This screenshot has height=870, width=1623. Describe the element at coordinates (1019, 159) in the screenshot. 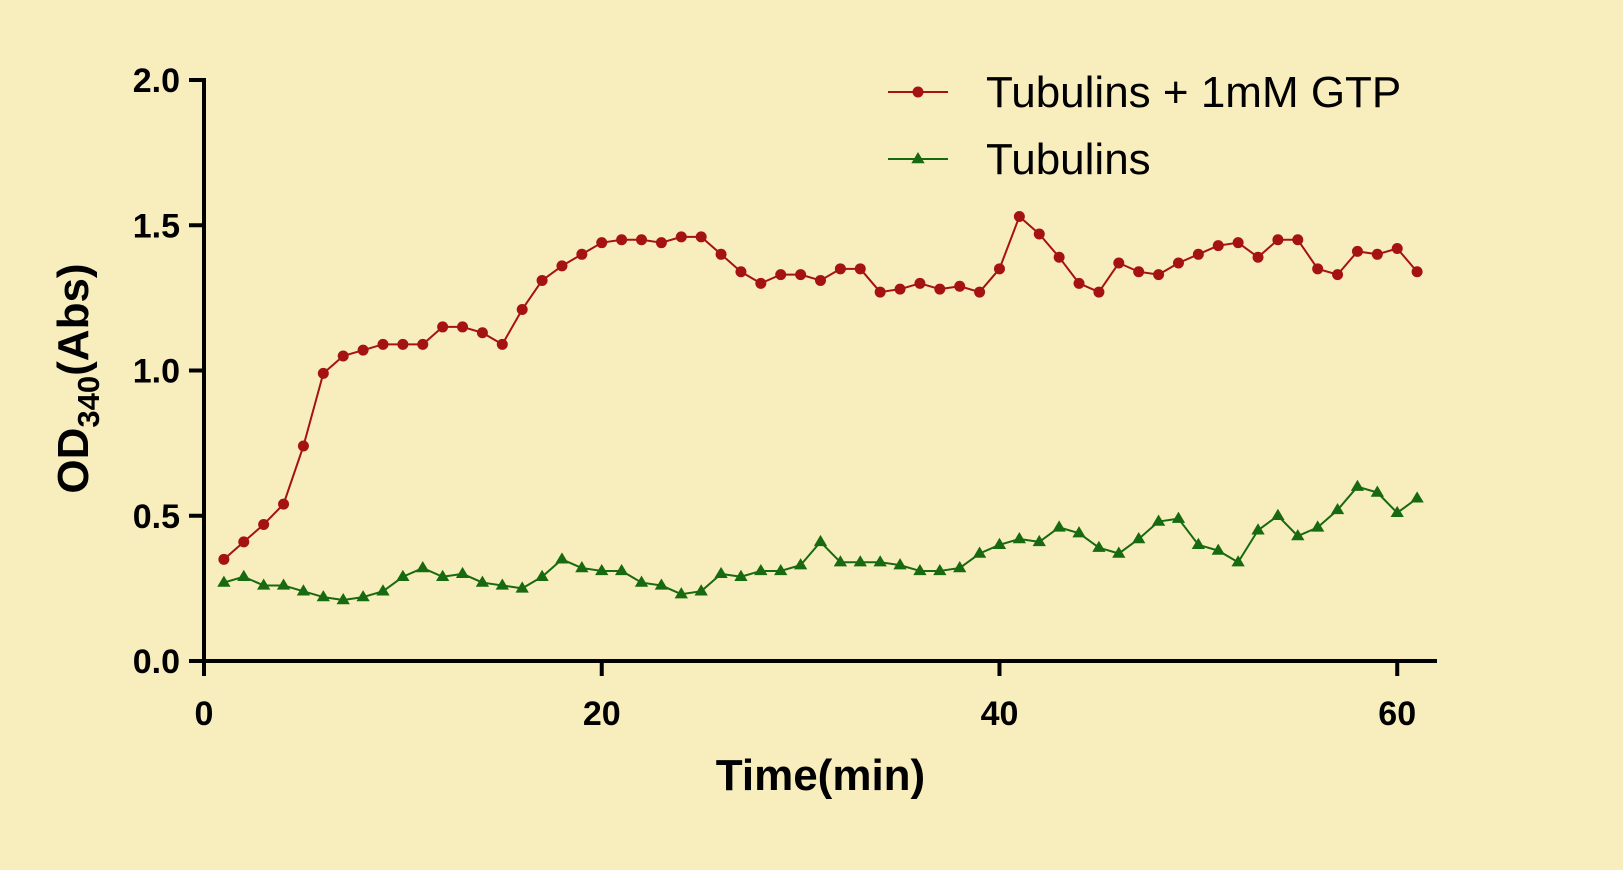

I see `legend-item-tubulins: Tubulins` at that location.